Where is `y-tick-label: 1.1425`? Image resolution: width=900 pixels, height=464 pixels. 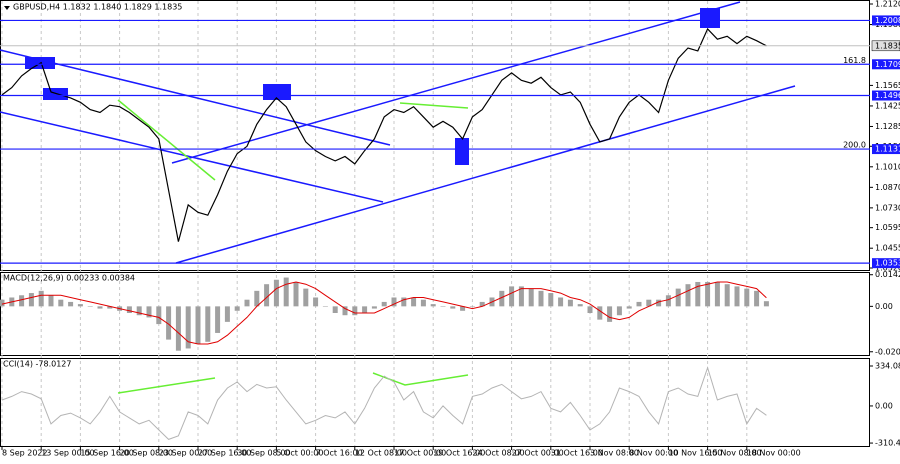 y-tick-label: 1.1425 is located at coordinates (887, 105).